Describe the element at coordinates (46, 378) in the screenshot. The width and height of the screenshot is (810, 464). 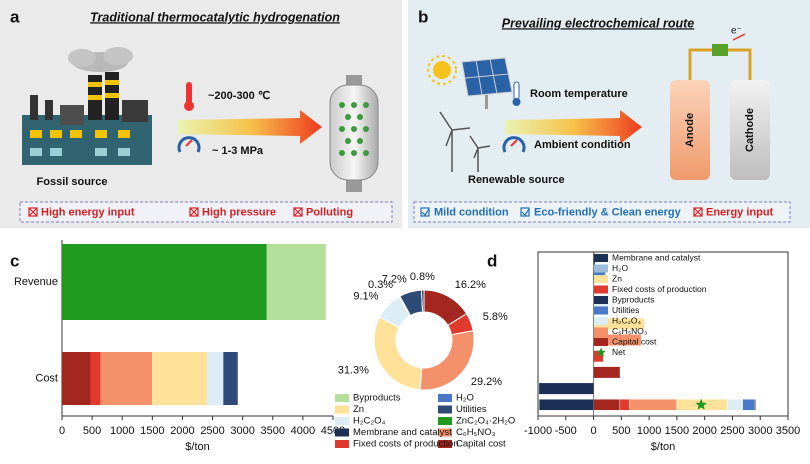
I see `y-tick-label: Cost` at that location.